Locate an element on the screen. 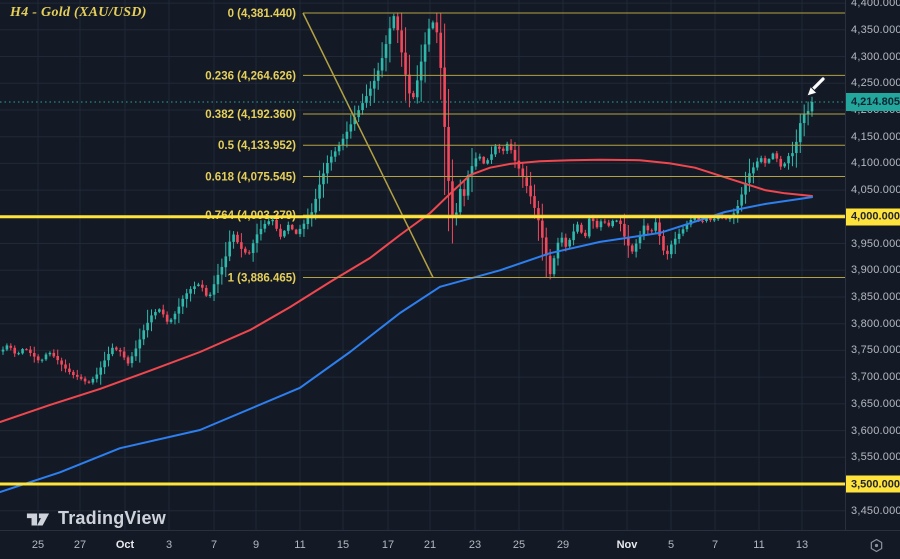 The width and height of the screenshot is (900, 559). time-tick-label: 9 is located at coordinates (256, 545).